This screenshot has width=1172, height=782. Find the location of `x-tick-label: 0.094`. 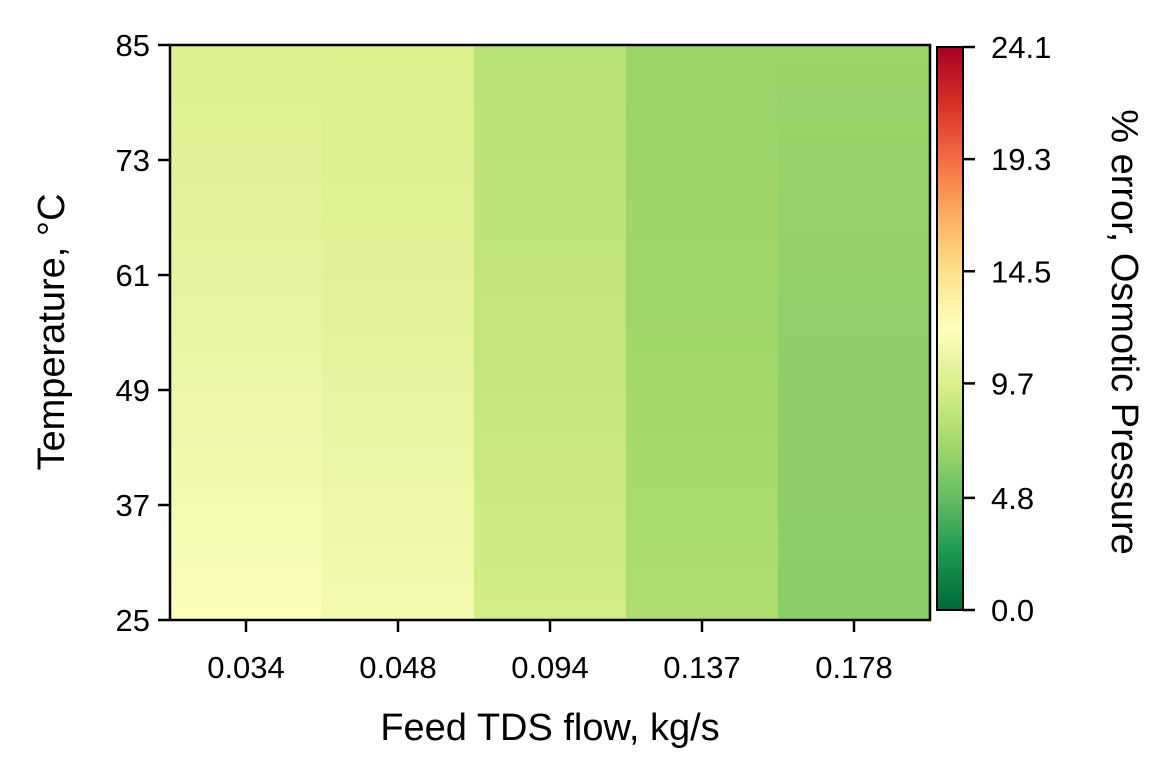

x-tick-label: 0.094 is located at coordinates (550, 667).